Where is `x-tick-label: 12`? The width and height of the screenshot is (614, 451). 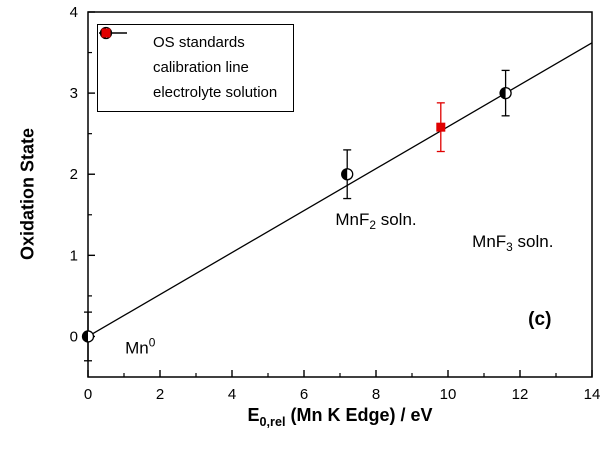 x-tick-label: 12 is located at coordinates (520, 394).